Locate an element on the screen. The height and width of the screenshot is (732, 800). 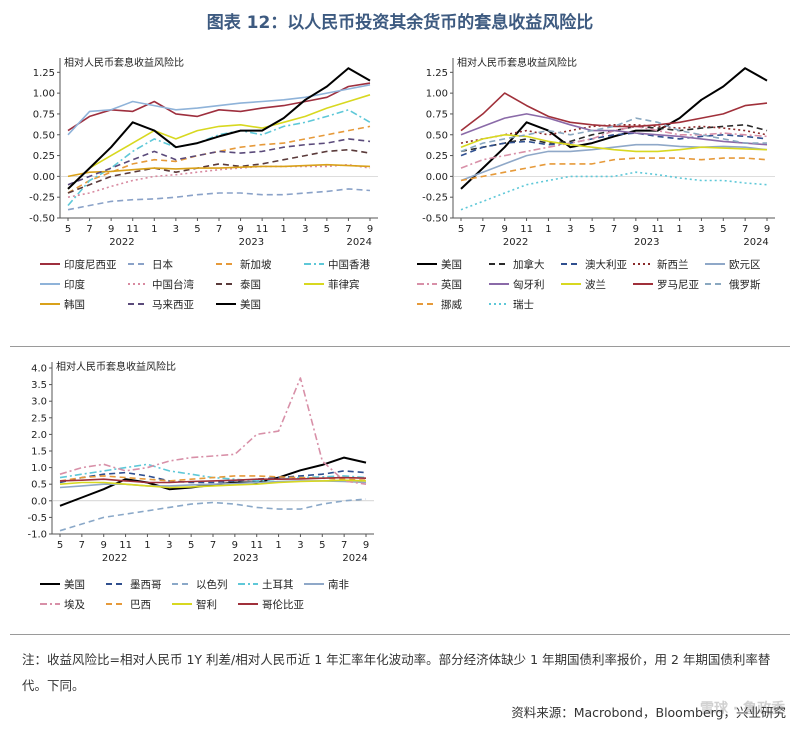
legend-label: 马来西亚 is located at coordinates (173, 305).